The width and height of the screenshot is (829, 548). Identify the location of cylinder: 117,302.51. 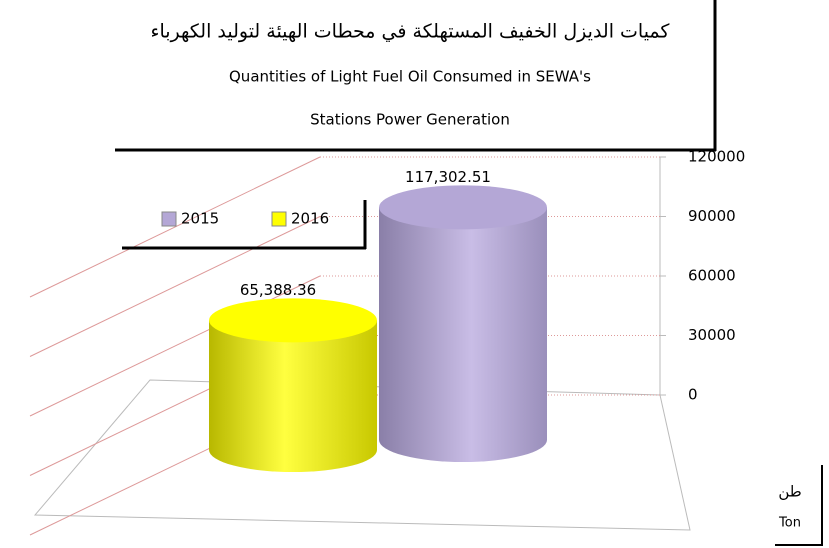
(463, 315).